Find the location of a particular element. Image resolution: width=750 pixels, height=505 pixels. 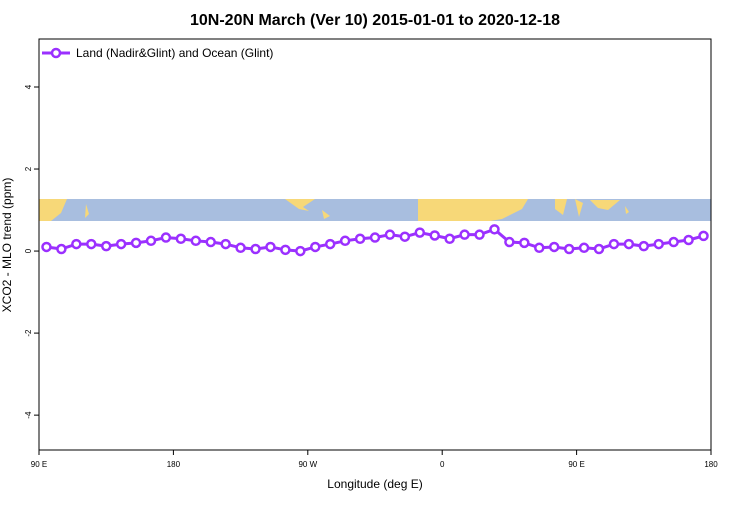

x-tick-label: 0 is located at coordinates (442, 464).